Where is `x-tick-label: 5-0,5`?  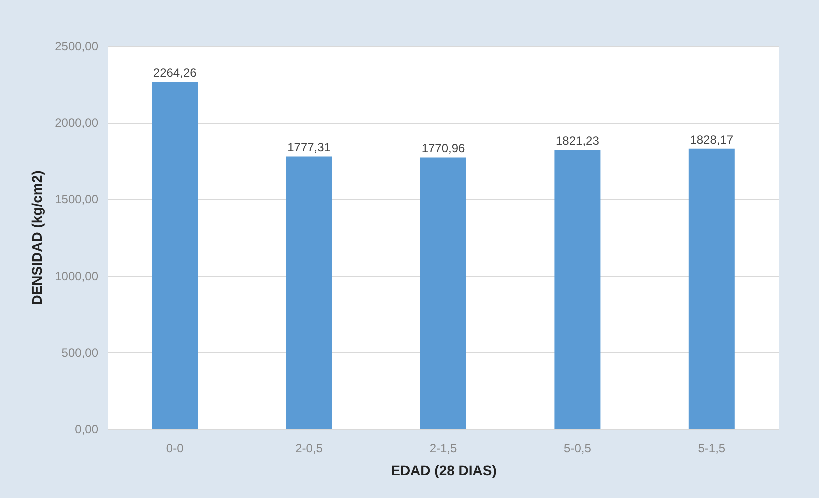 x-tick-label: 5-0,5 is located at coordinates (578, 449).